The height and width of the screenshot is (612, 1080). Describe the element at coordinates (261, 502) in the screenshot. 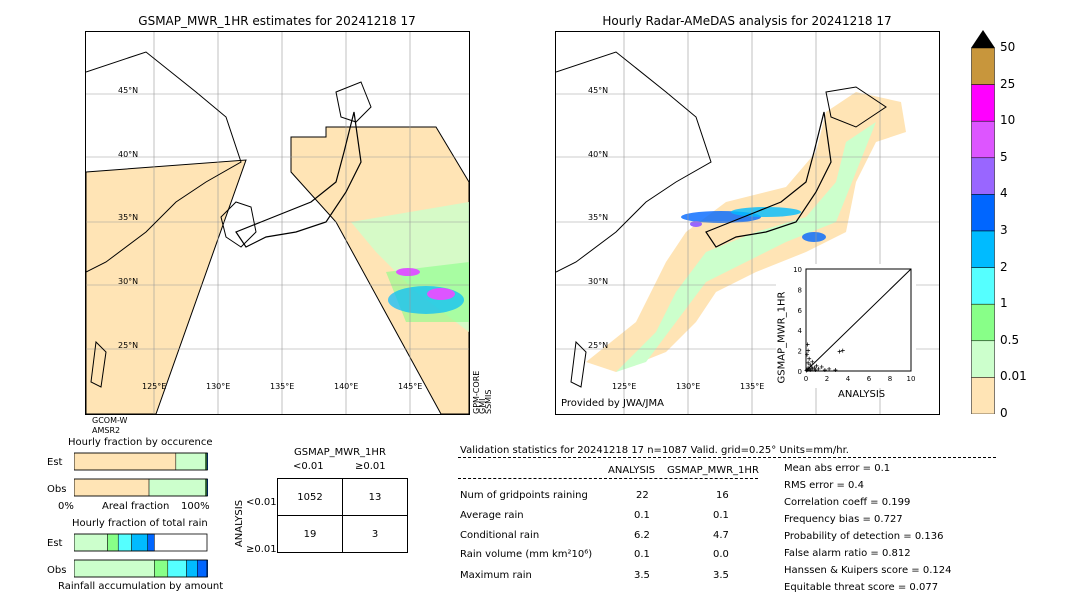

I see `contingency-row-lt: <0.01` at that location.